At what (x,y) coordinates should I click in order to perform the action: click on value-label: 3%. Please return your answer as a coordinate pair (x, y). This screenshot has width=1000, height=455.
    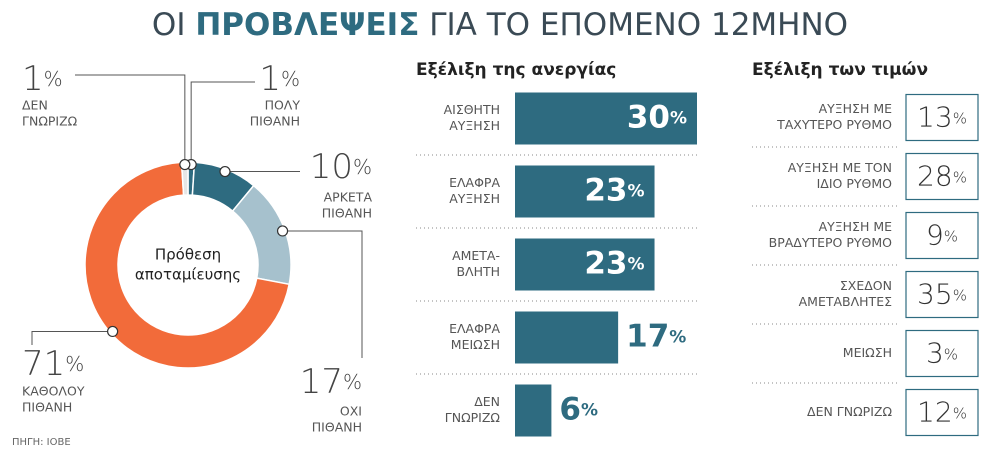
    Looking at the image, I should click on (942, 353).